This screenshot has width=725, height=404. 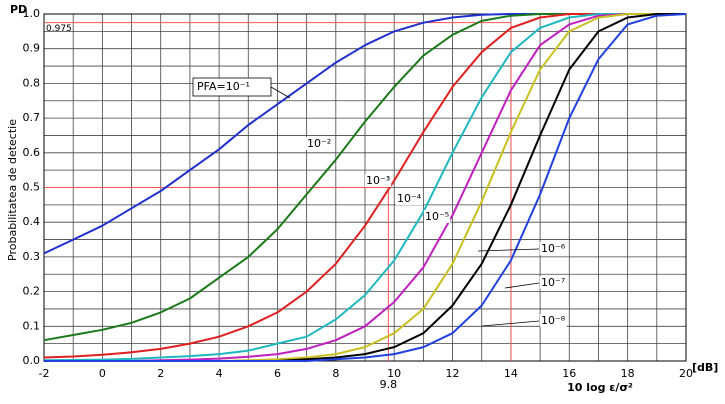 I want to click on curve-label: 10⁻², so click(x=319, y=143).